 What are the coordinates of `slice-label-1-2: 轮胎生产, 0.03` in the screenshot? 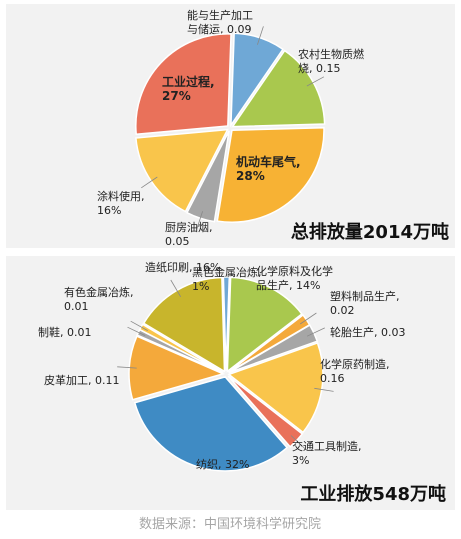 It's located at (368, 332).